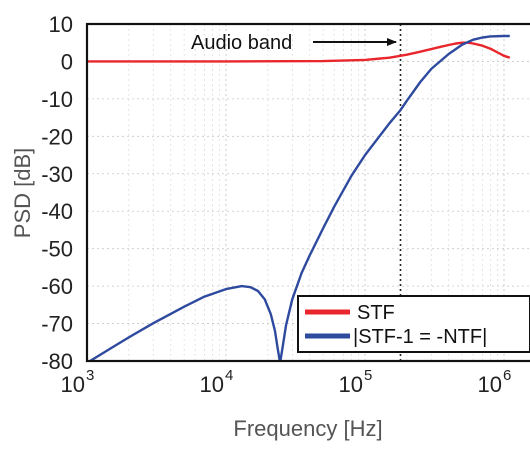  What do you see at coordinates (294, 43) in the screenshot?
I see `audio-band-annotation: Audio band` at bounding box center [294, 43].